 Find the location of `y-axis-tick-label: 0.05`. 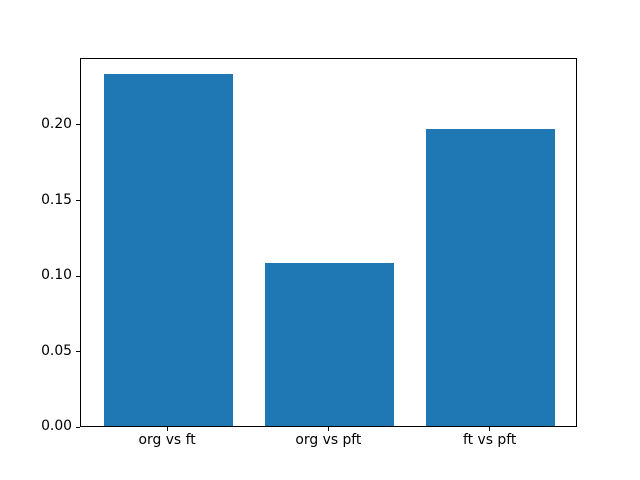

y-axis-tick-label: 0.05 is located at coordinates (56, 350).